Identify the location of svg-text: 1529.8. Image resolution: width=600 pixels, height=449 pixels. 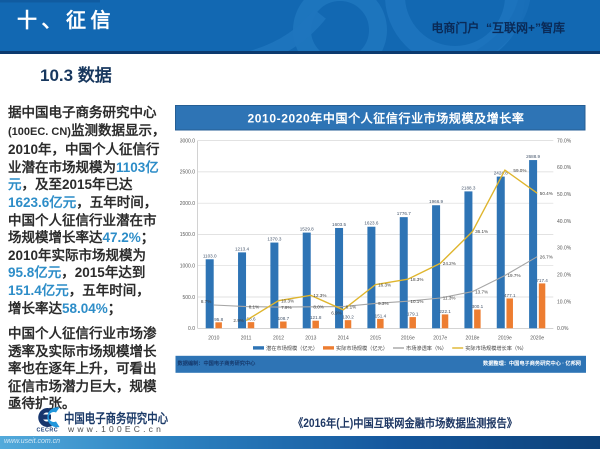
(307, 229).